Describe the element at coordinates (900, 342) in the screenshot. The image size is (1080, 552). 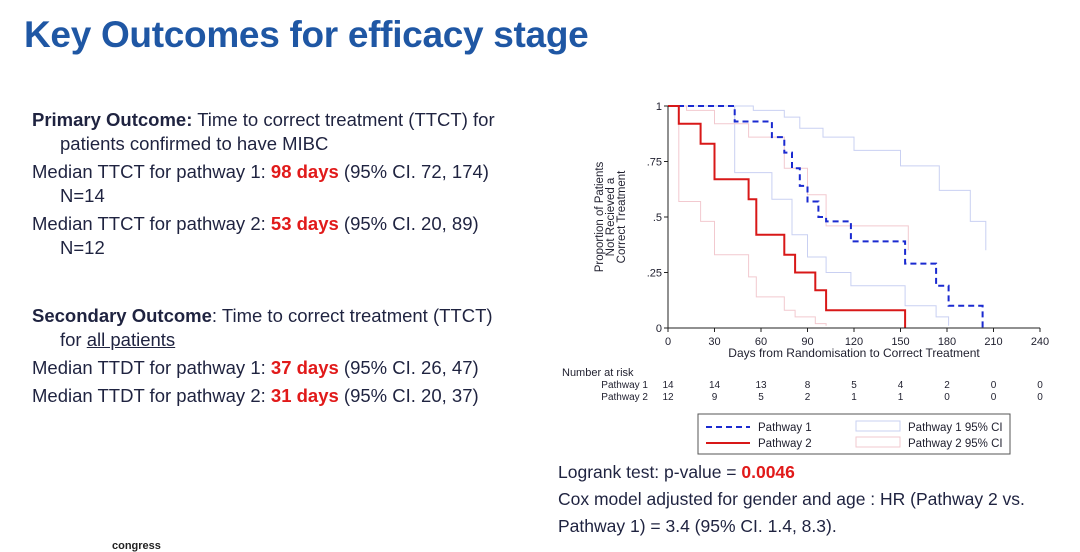
I see `x-tick-label: 150` at that location.